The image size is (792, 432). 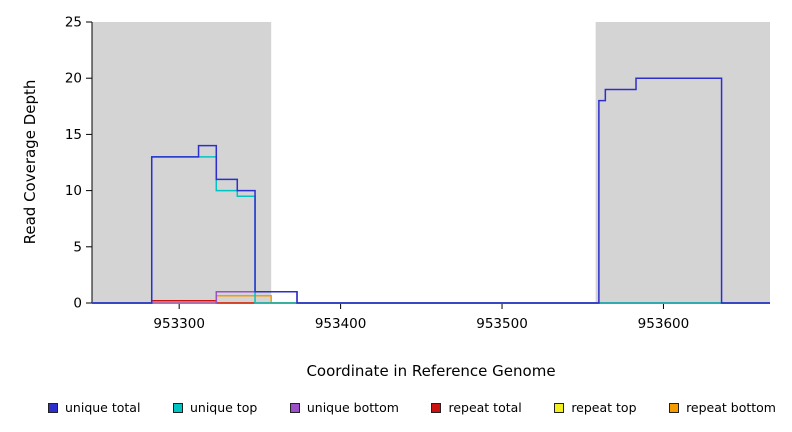 What do you see at coordinates (103, 407) in the screenshot?
I see `legend-label: unique total` at bounding box center [103, 407].